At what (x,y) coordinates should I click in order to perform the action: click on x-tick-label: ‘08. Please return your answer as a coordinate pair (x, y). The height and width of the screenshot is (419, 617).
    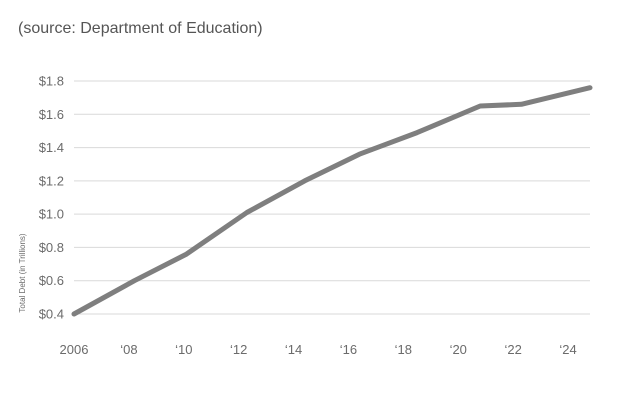
    Looking at the image, I should click on (128, 349).